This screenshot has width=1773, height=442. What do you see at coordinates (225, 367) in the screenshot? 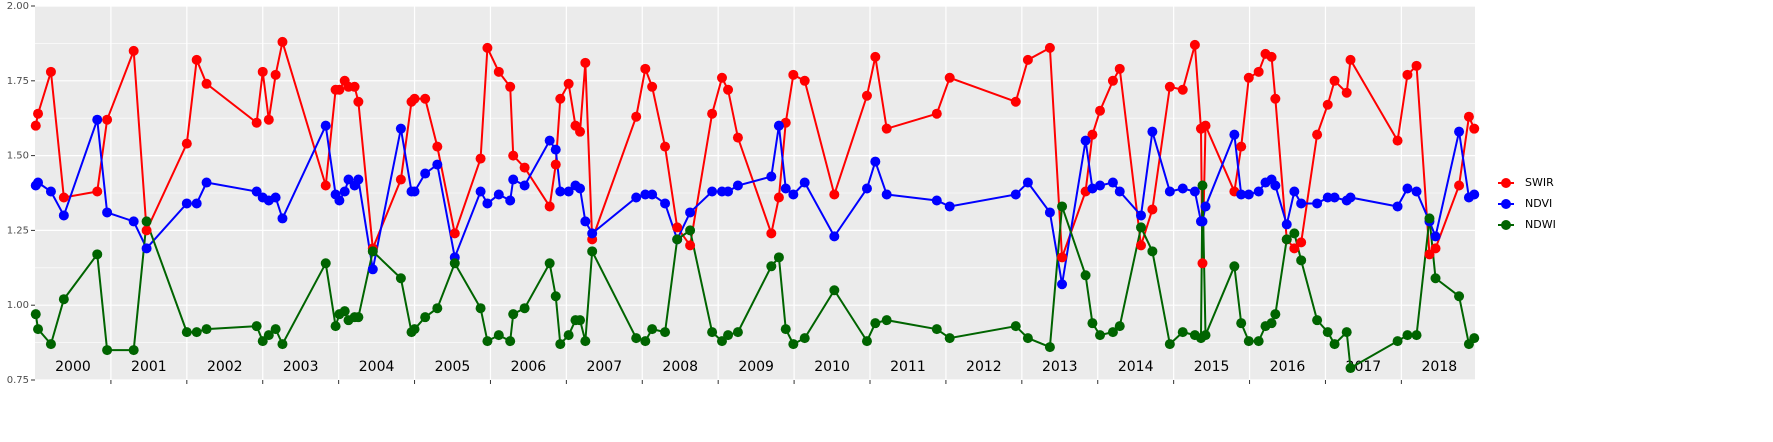
I see `year-label: 2002` at bounding box center [225, 367].